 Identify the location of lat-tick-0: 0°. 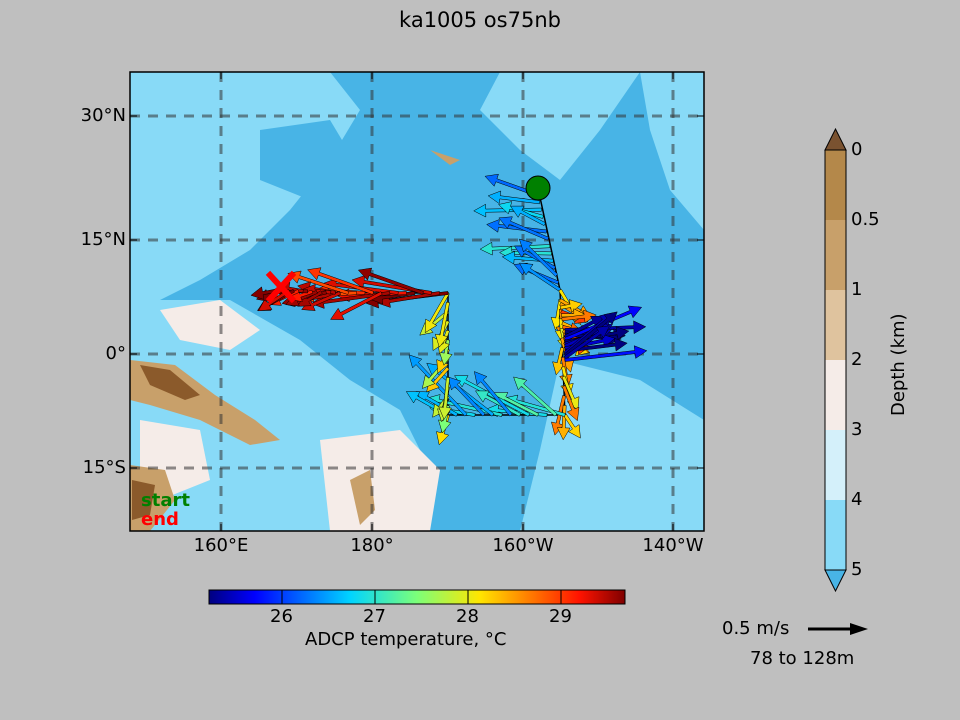
(115, 353).